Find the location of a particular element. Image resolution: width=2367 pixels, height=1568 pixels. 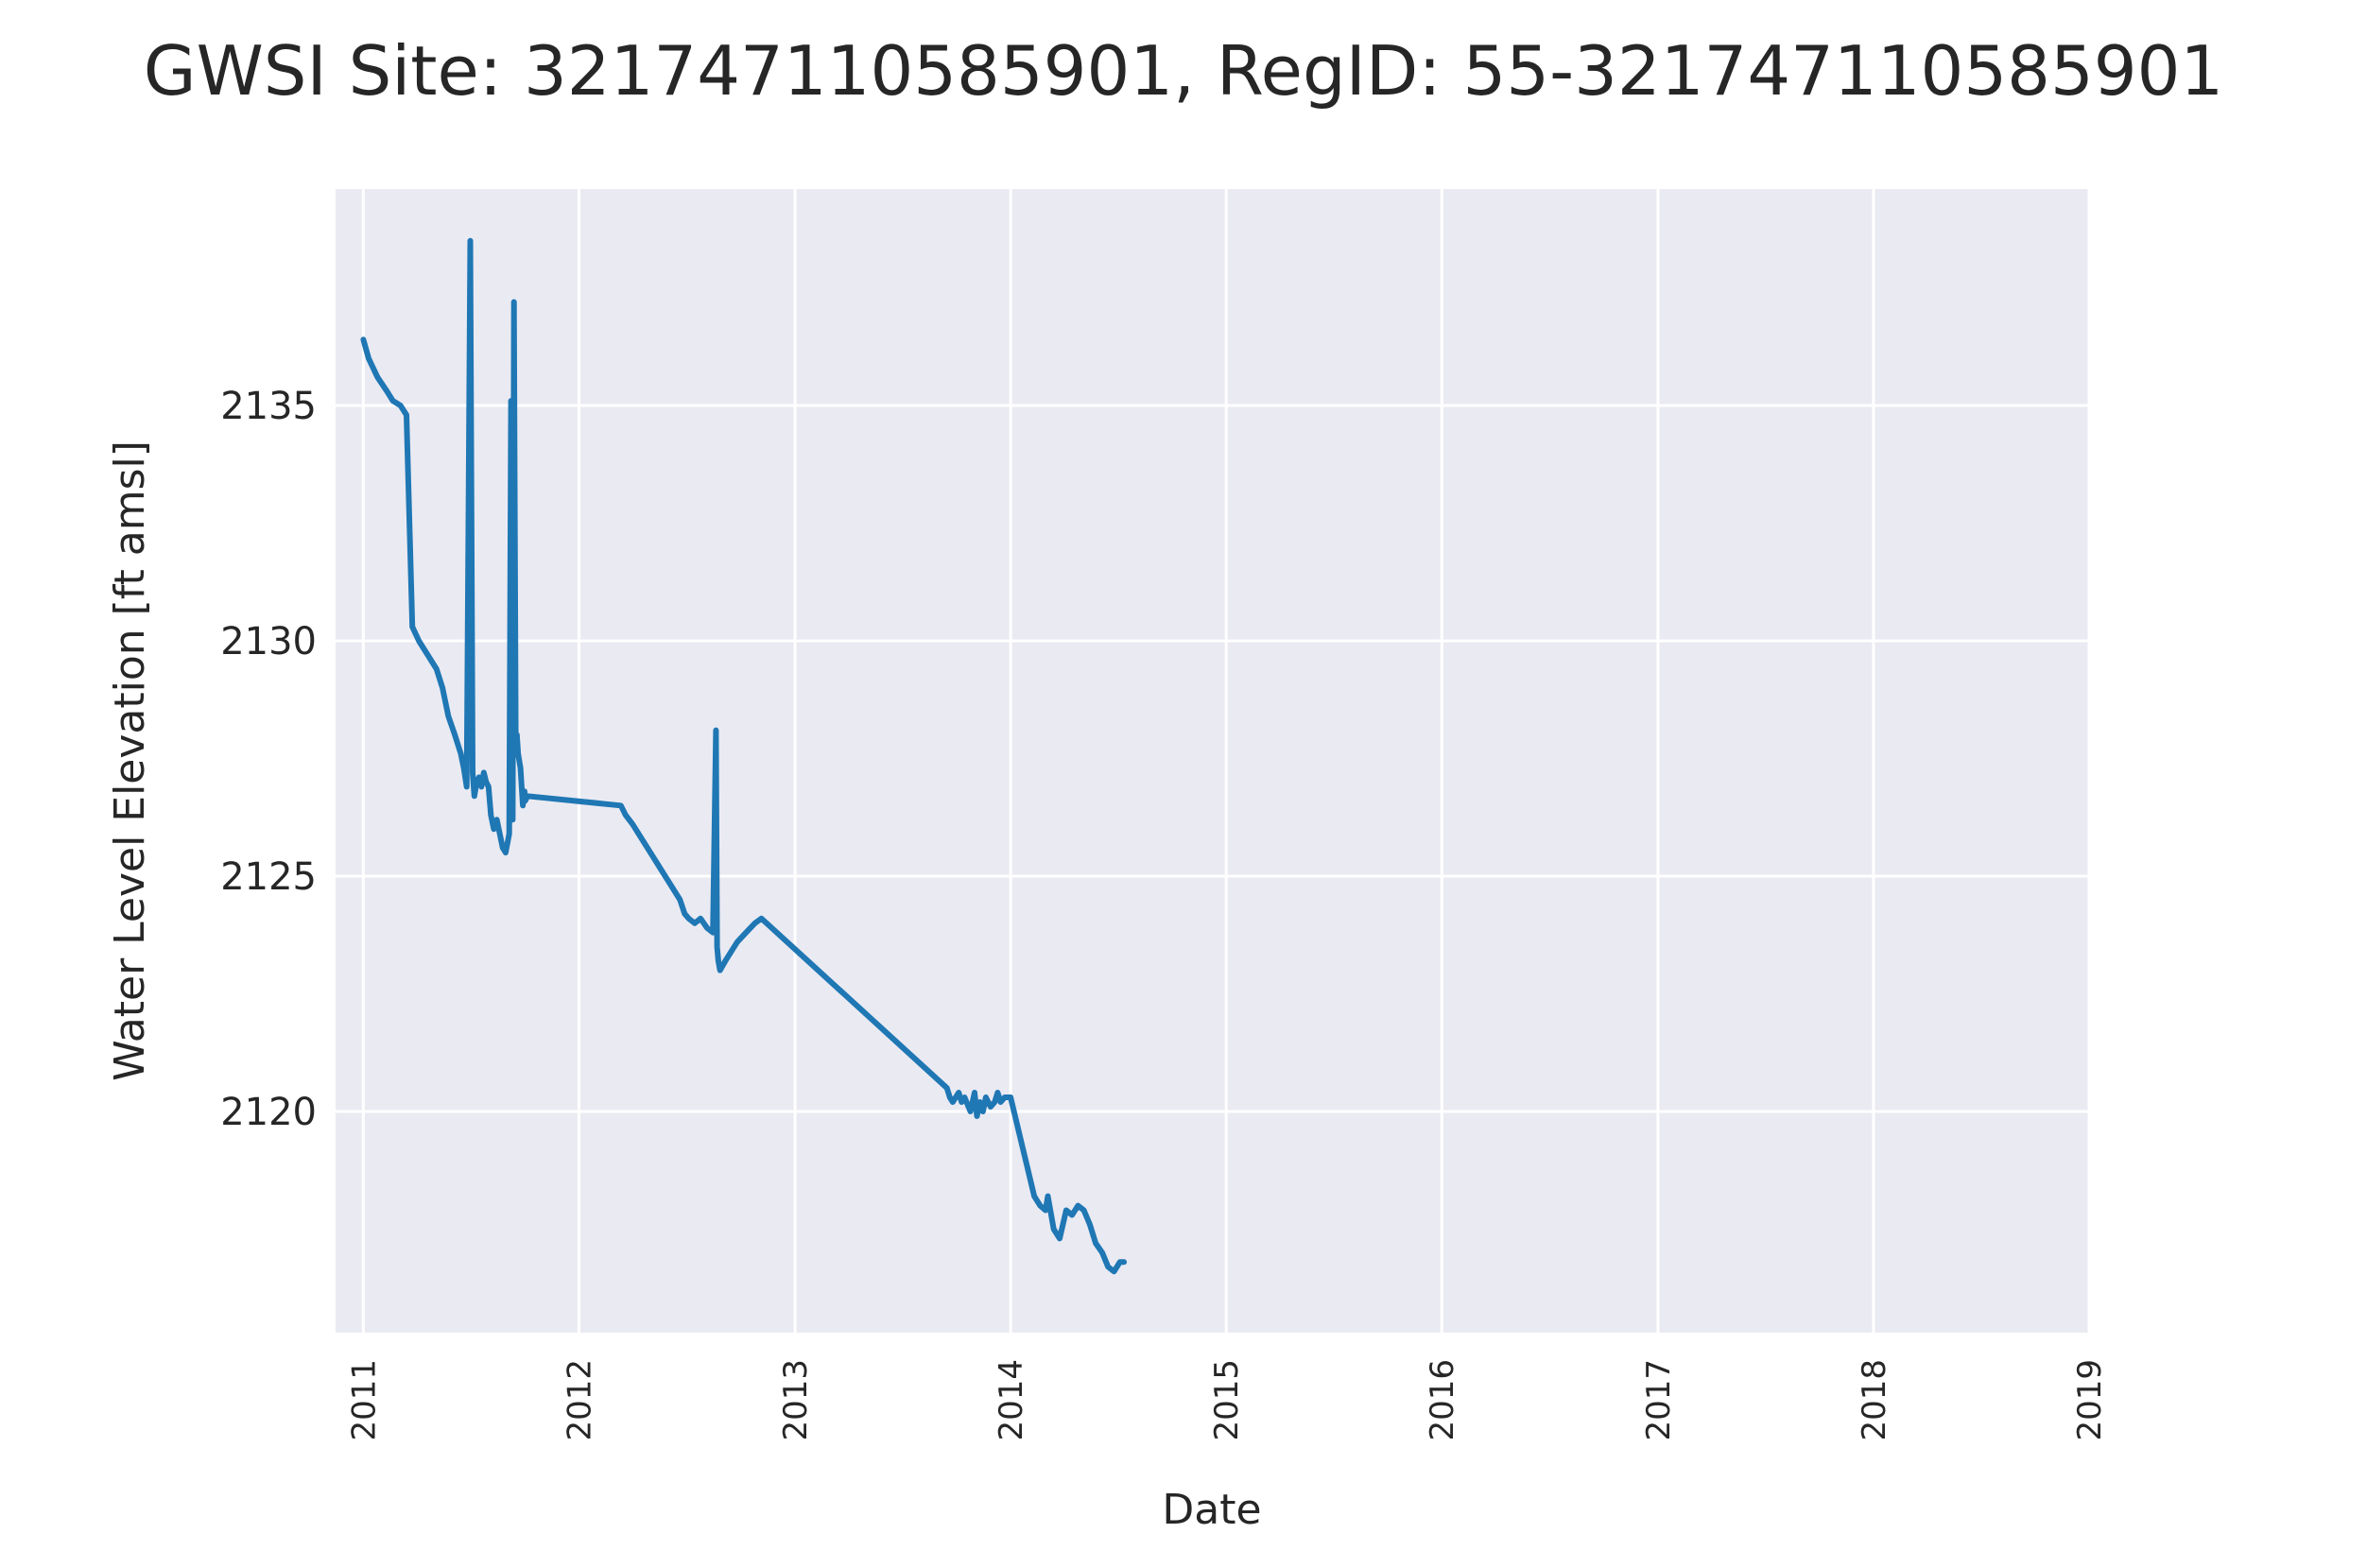

y-tick-label: 2135 is located at coordinates (268, 406).